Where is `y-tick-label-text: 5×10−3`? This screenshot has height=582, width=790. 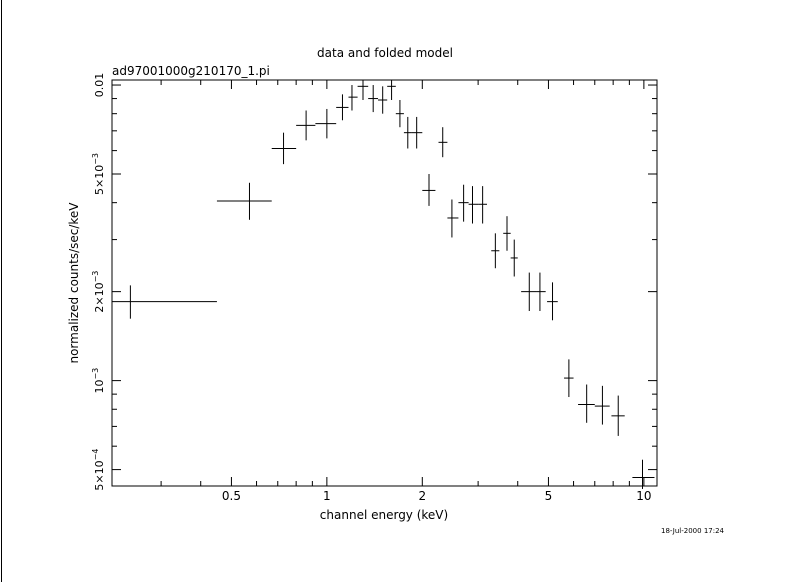
y-tick-label-text: 5×10−3 is located at coordinates (98, 174).